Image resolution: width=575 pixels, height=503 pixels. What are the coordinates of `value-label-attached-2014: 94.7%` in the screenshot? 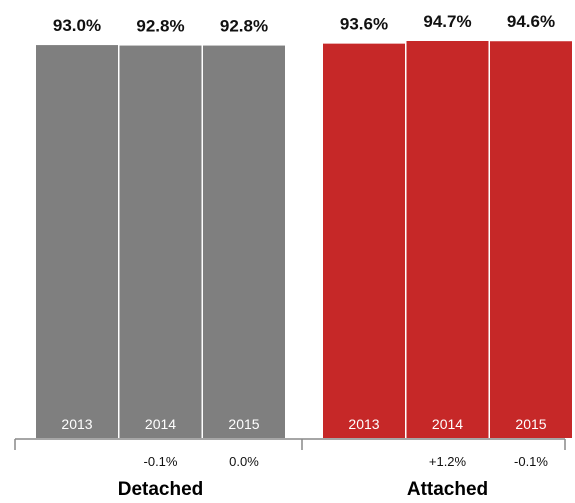 It's located at (447, 21).